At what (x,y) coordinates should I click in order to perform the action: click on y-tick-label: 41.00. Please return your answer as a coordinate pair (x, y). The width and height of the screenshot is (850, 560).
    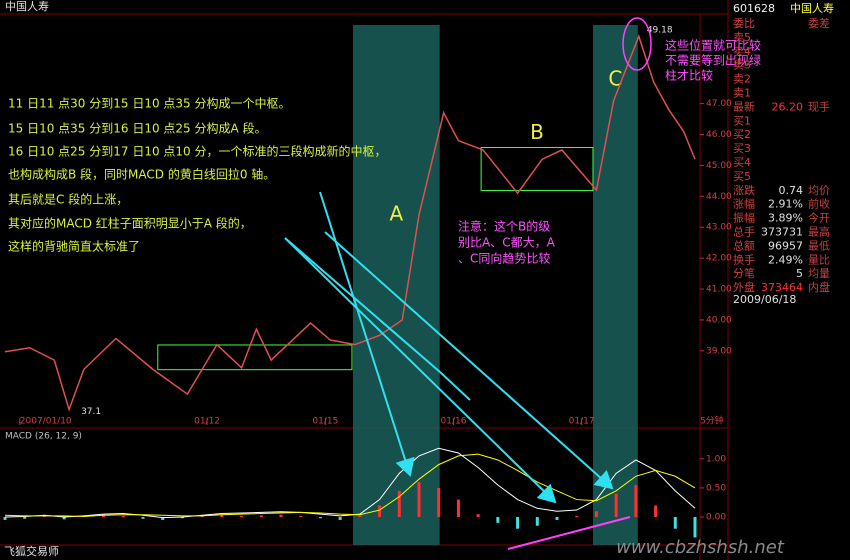
    Looking at the image, I should click on (719, 290).